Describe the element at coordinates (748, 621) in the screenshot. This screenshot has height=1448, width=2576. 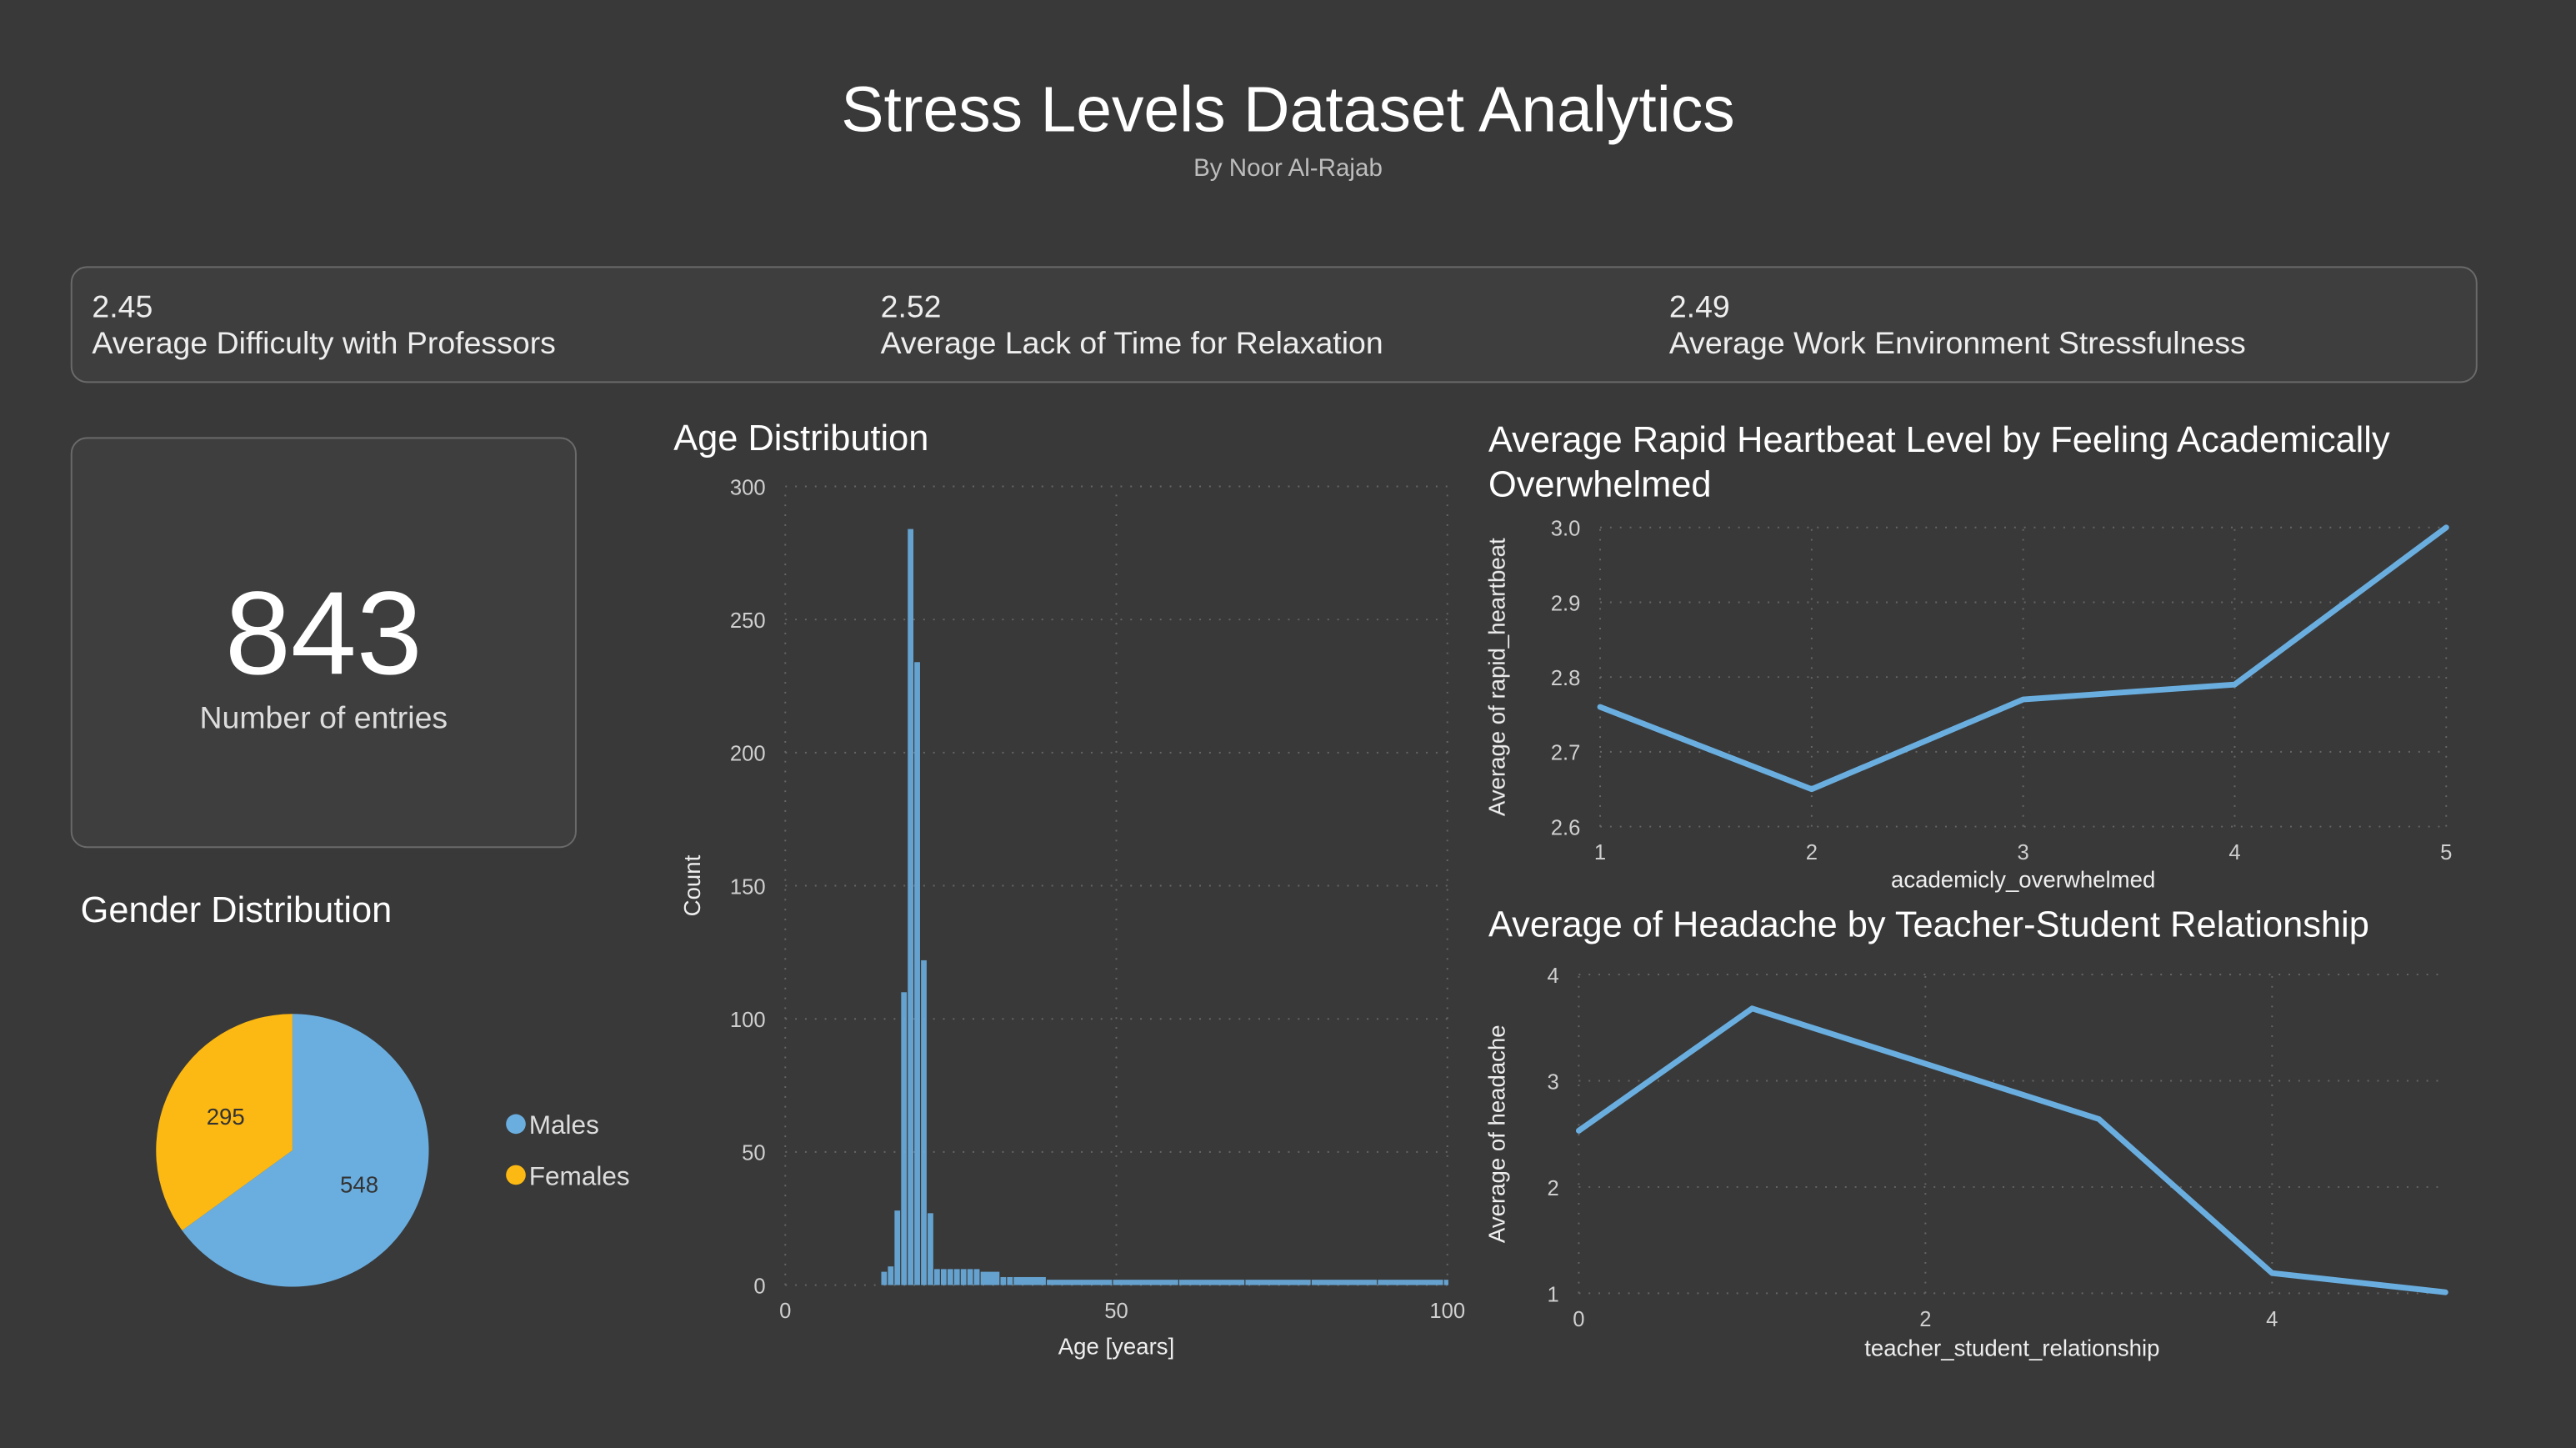
I see `y-tick-label: 250` at that location.